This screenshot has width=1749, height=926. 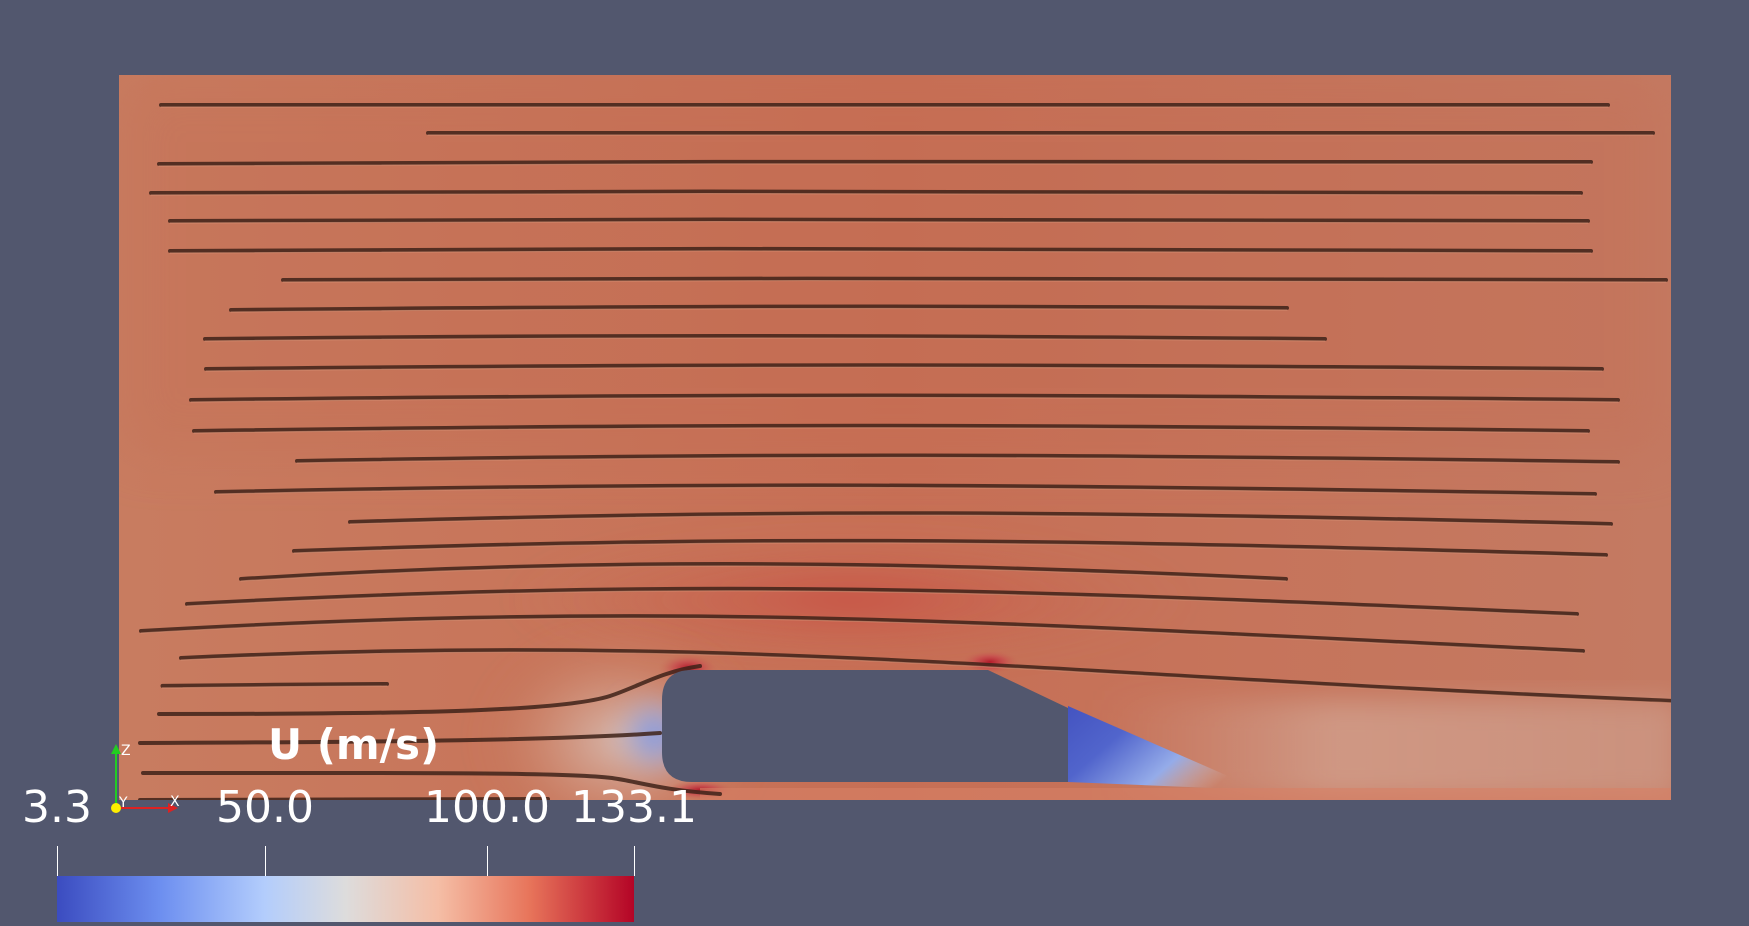 I want to click on legend-tick-label: 3.3, so click(x=57, y=807).